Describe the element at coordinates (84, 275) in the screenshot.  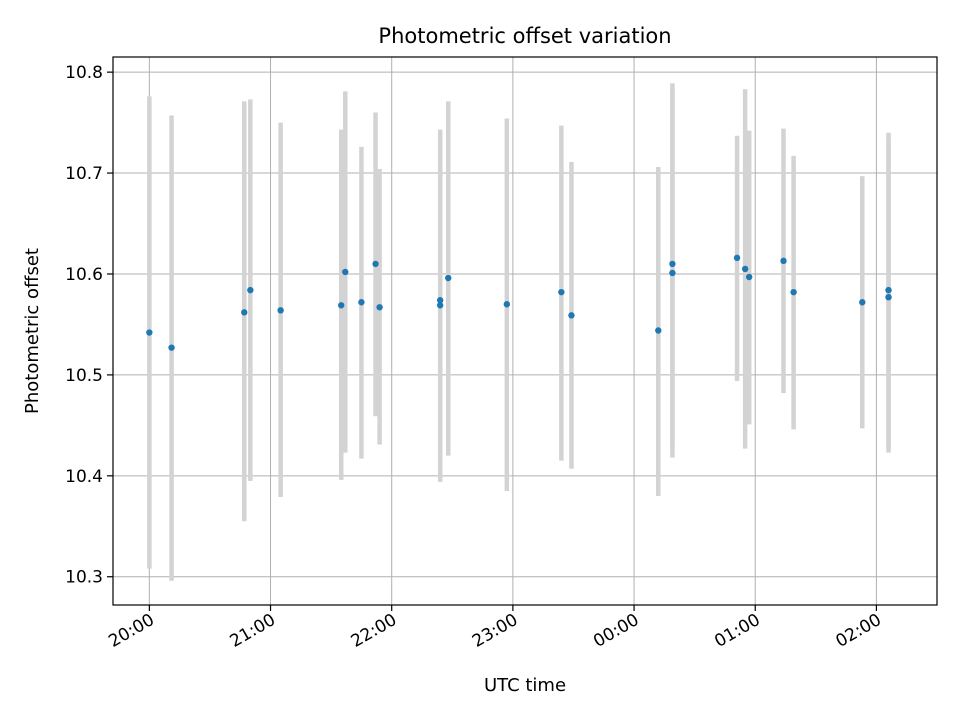
I see `y-tick-label: 10.6` at that location.